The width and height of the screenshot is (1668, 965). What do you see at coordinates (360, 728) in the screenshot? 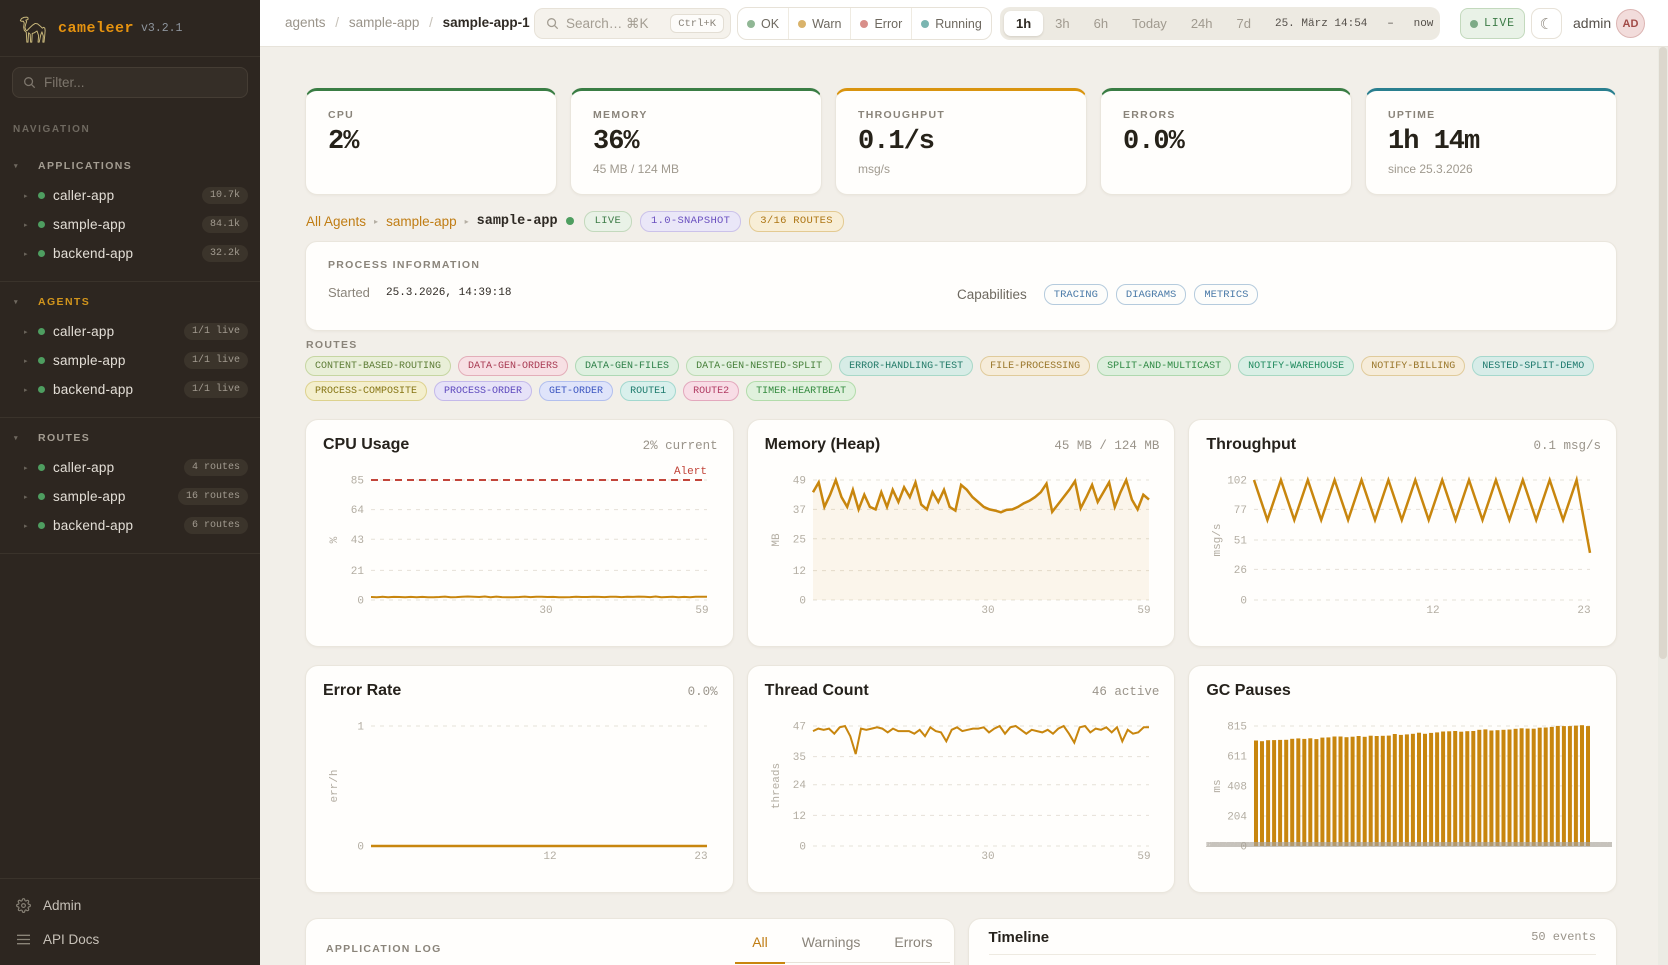
I see `svg-text: 1` at bounding box center [360, 728].